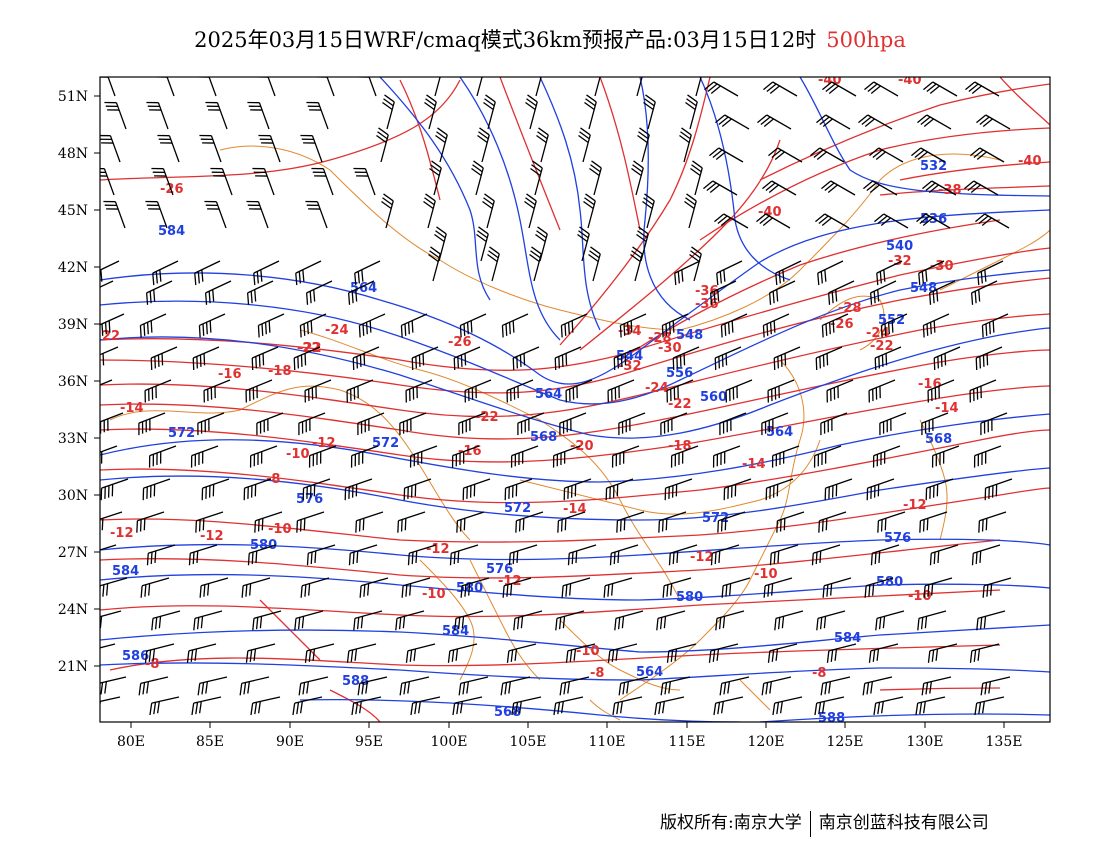  Describe the element at coordinates (73, 268) in the screenshot. I see `lat-tick-label: 42N` at that location.